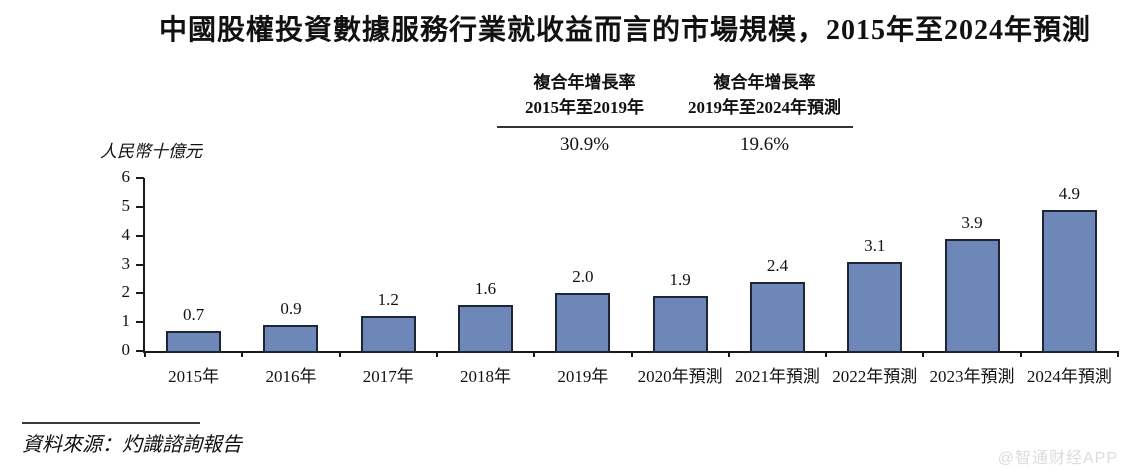  Describe the element at coordinates (680, 280) in the screenshot. I see `bar-value-label: 1.9` at that location.